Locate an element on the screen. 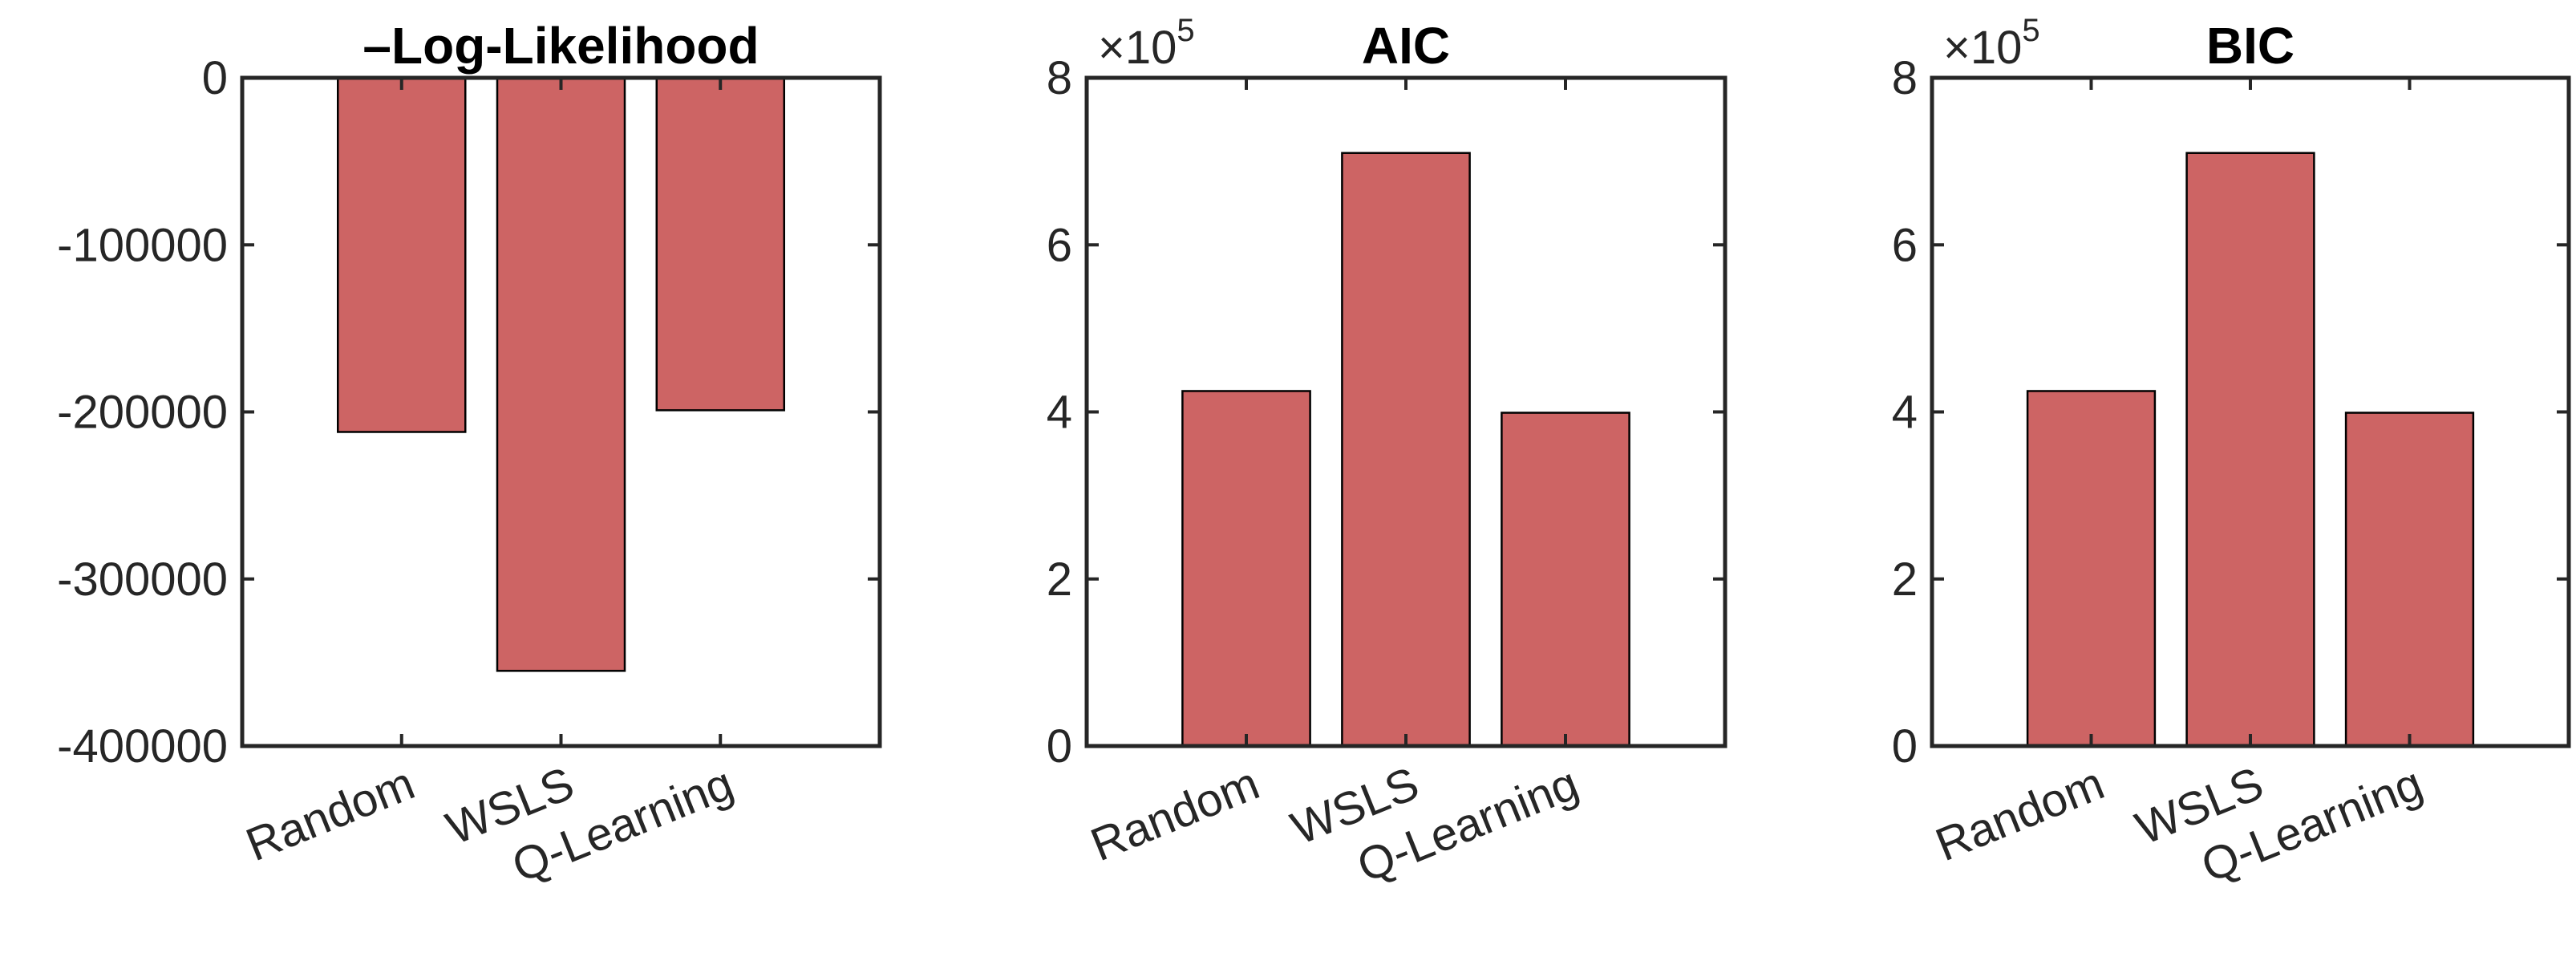 The image size is (2576, 961). y-tick-label: -200000 is located at coordinates (142, 413).